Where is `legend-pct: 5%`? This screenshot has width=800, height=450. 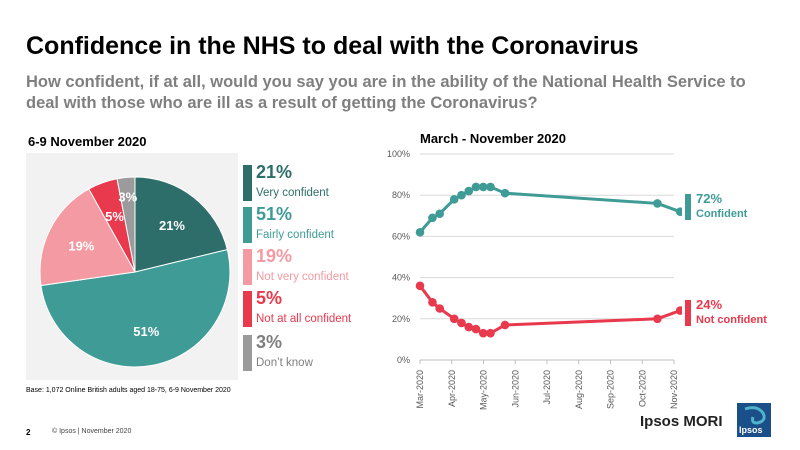
legend-pct: 5% is located at coordinates (269, 298).